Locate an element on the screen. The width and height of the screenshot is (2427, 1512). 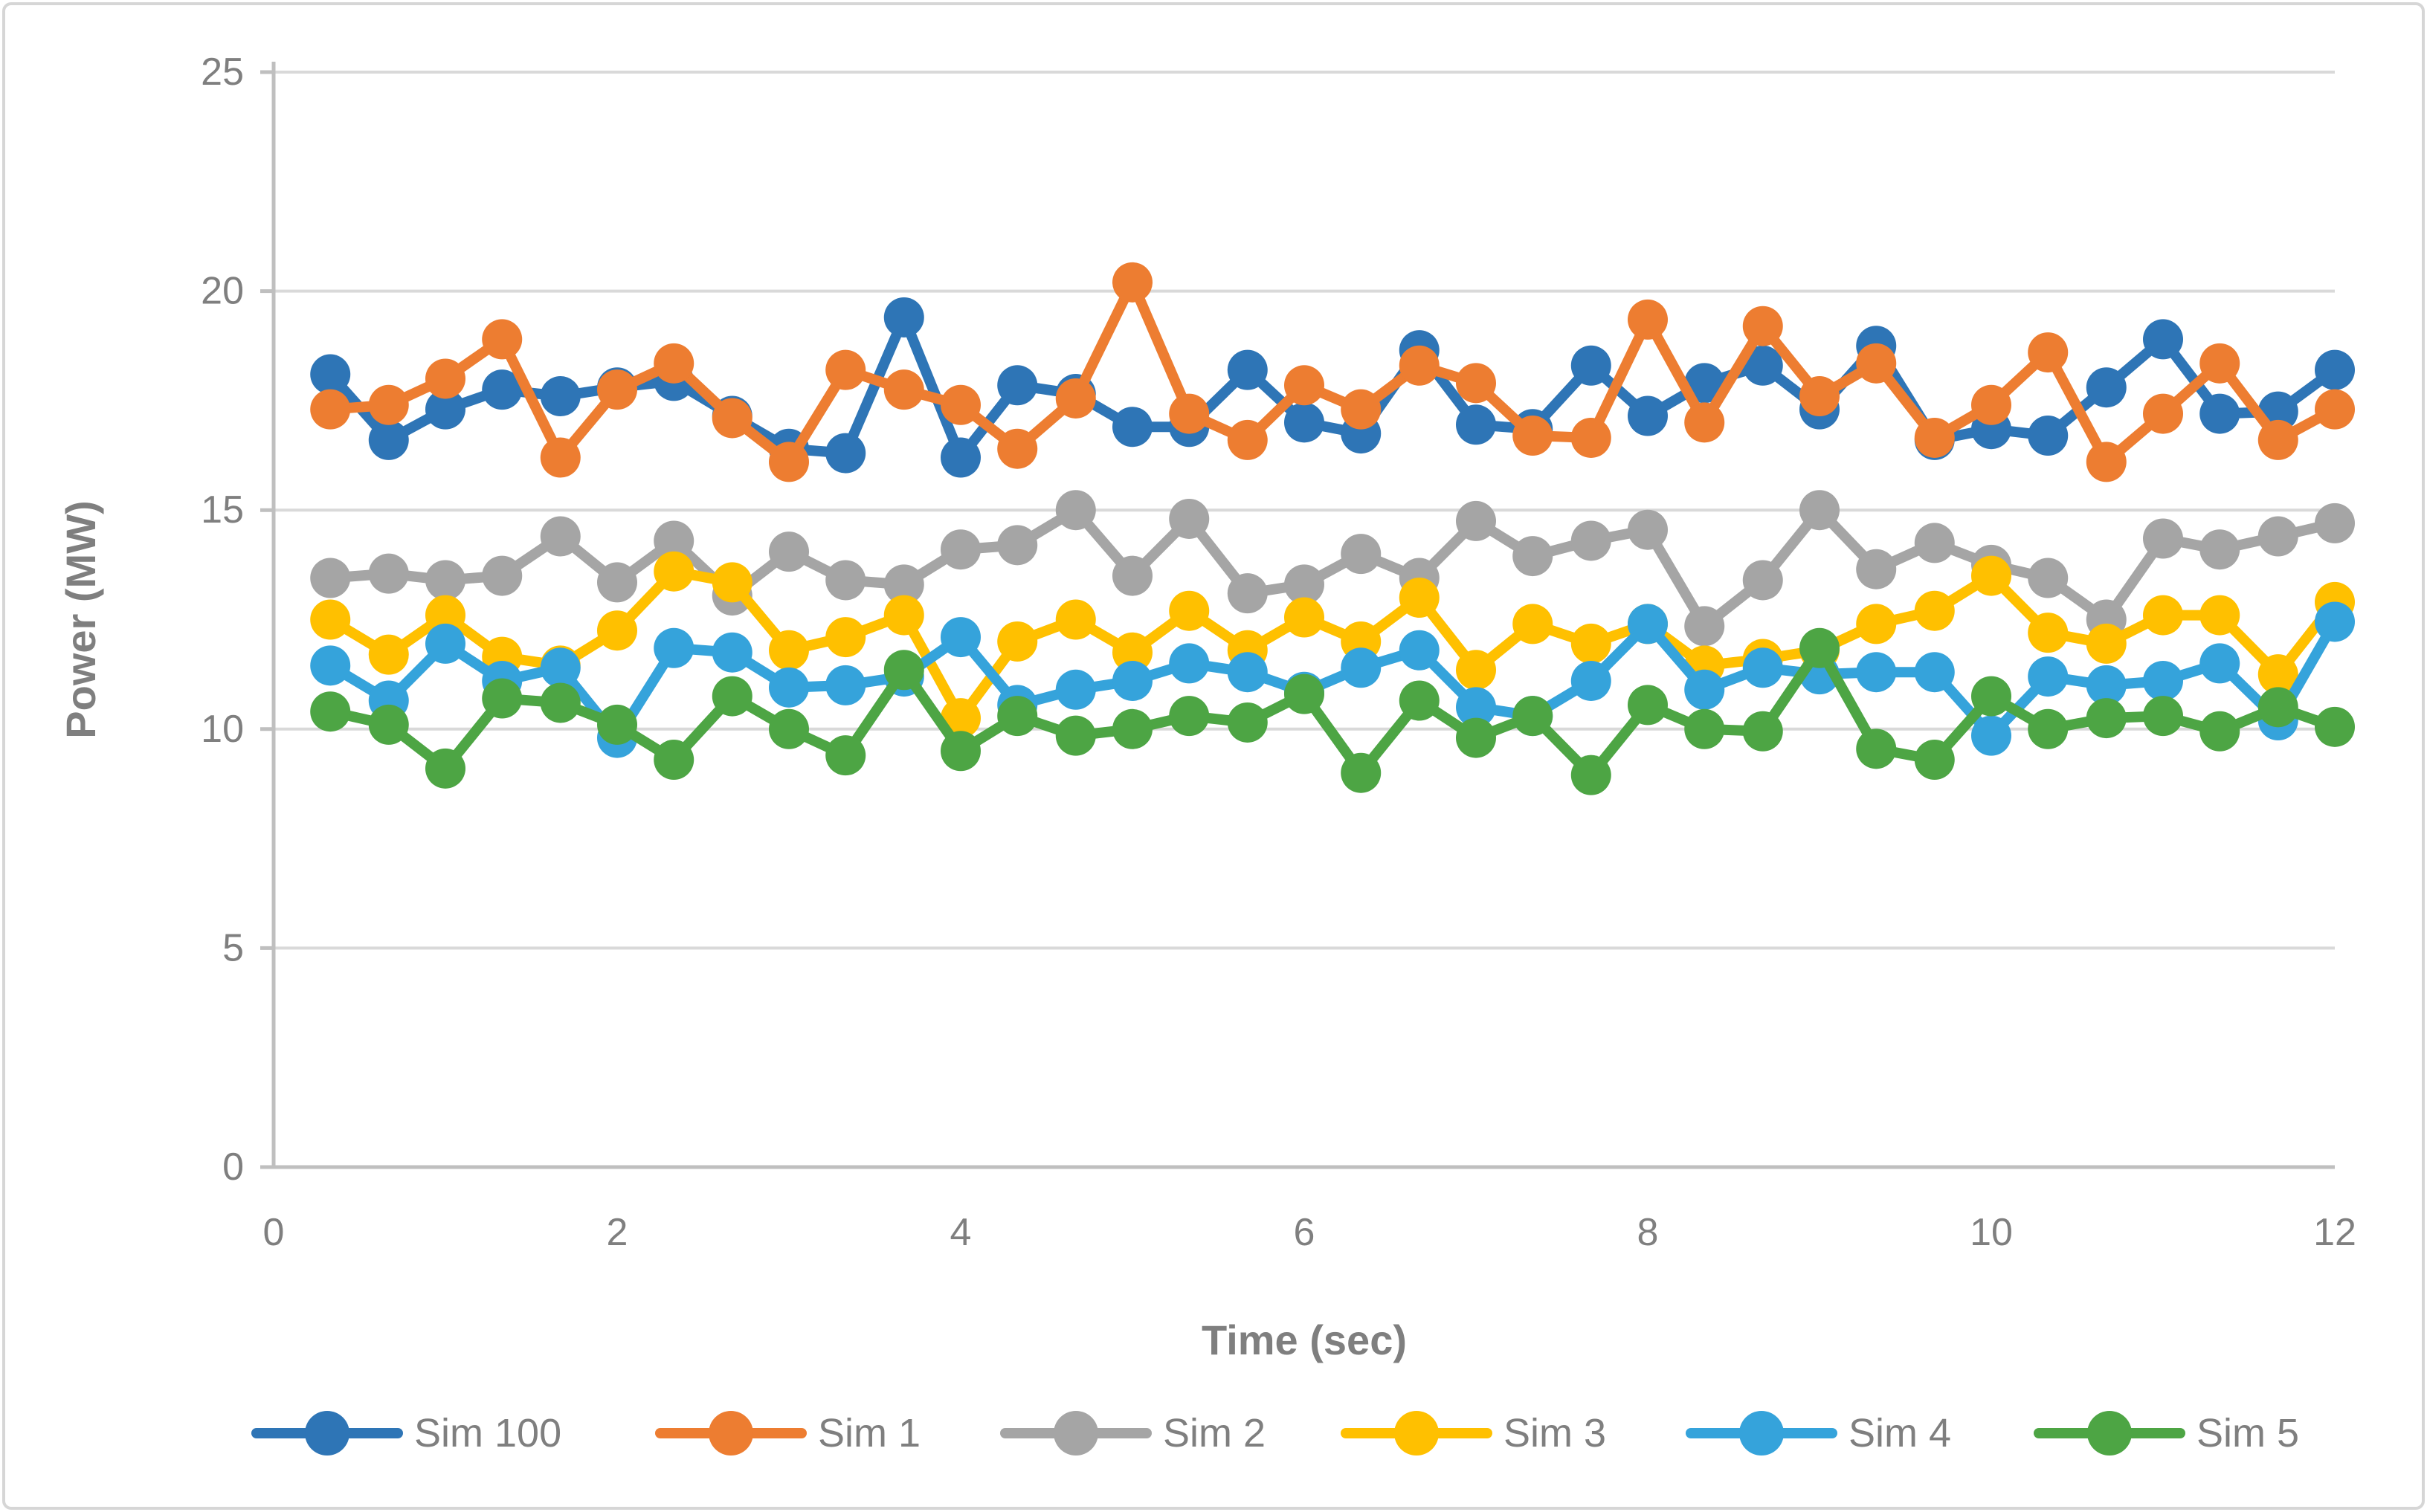
x-tick-label-10: 10 is located at coordinates (1991, 1233).